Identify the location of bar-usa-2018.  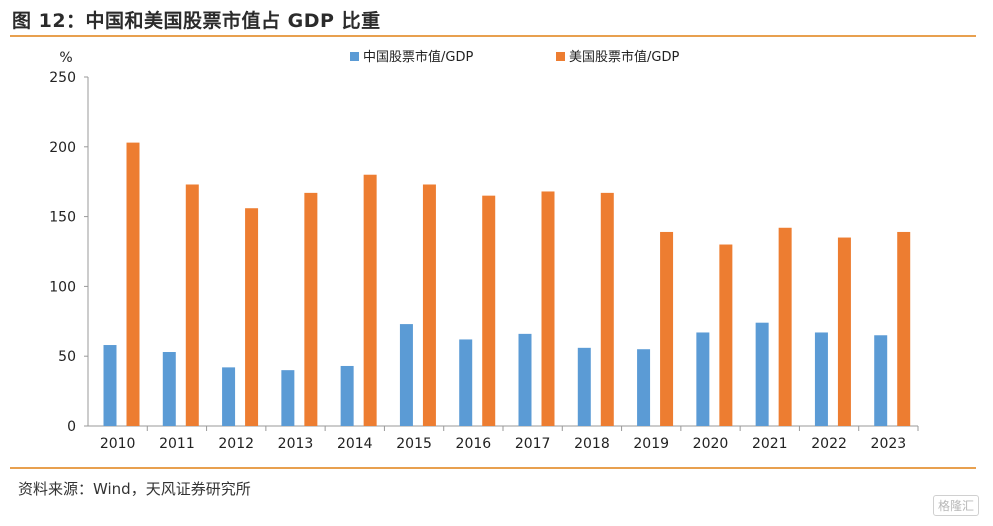
(607, 309).